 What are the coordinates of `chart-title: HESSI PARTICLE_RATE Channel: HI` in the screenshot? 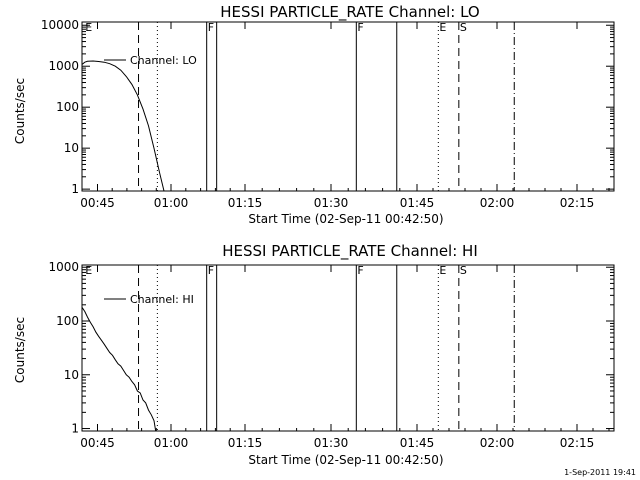 It's located at (350, 251).